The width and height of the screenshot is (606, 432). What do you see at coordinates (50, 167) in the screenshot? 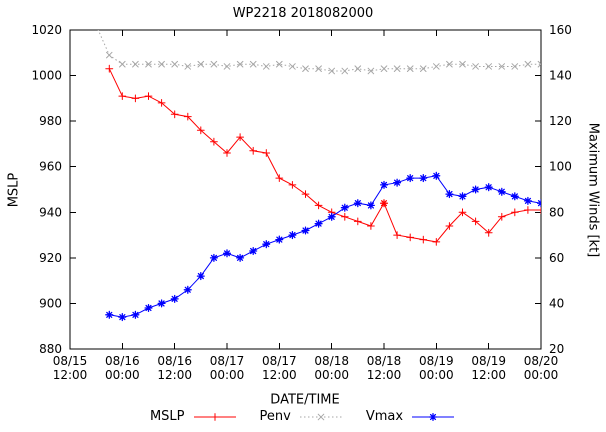
I see `svg-text: 960` at bounding box center [50, 167].